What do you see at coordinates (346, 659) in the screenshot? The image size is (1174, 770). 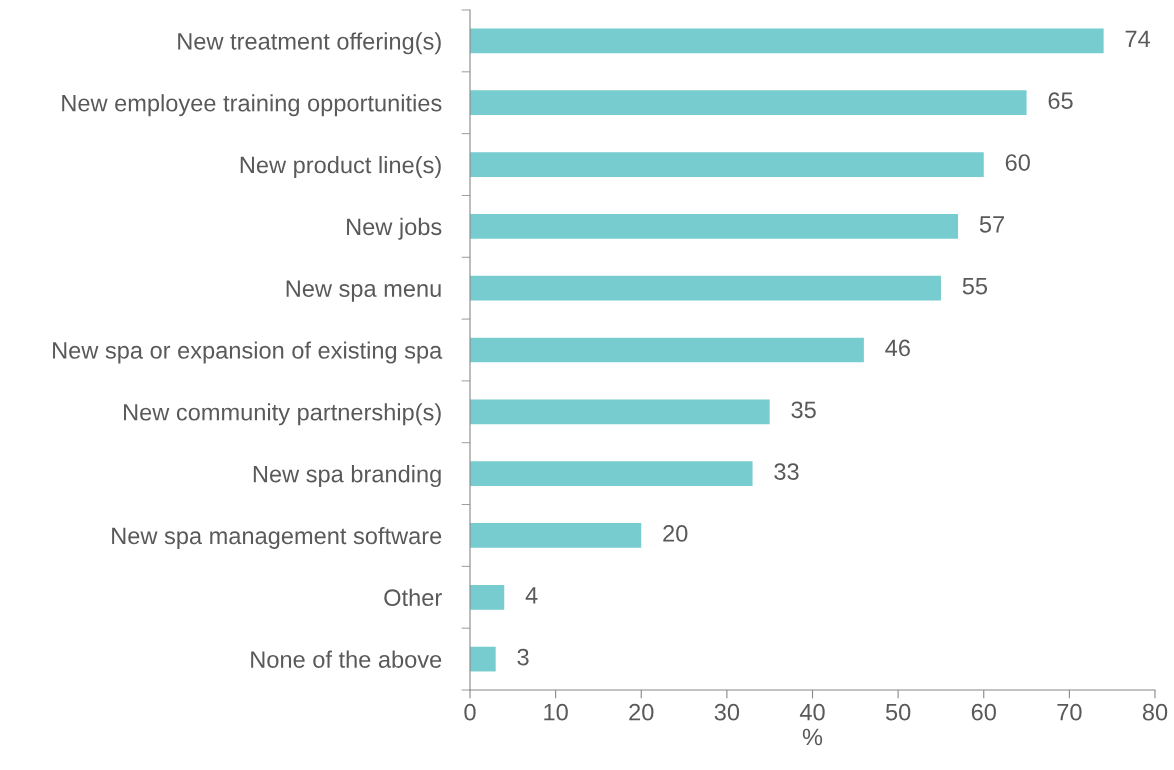 I see `y-tick-label: None of the above` at bounding box center [346, 659].